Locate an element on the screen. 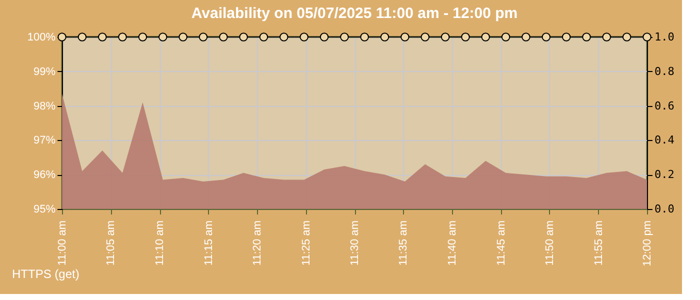 This screenshot has height=300, width=700. y-tick-label: 99% is located at coordinates (44, 72).